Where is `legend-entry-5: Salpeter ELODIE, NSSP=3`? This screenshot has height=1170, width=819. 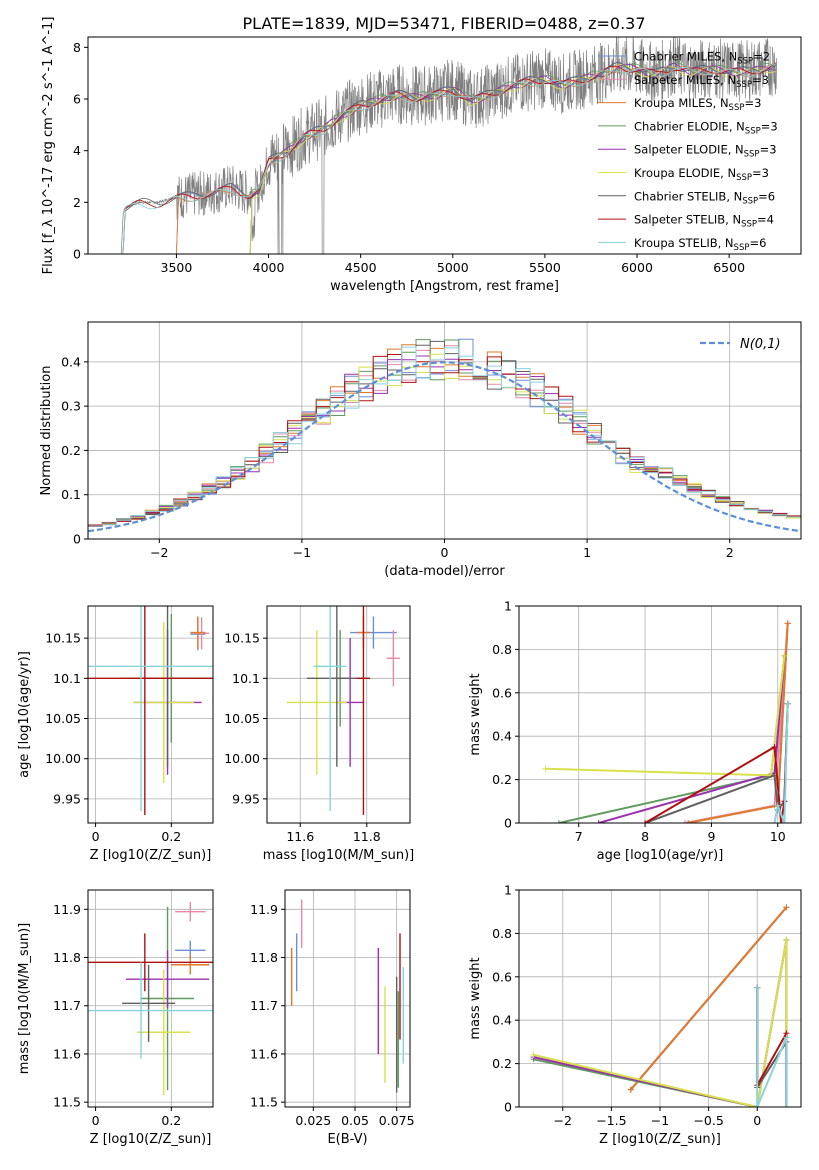
legend-entry-5: Salpeter ELODIE, NSSP=3 is located at coordinates (705, 151).